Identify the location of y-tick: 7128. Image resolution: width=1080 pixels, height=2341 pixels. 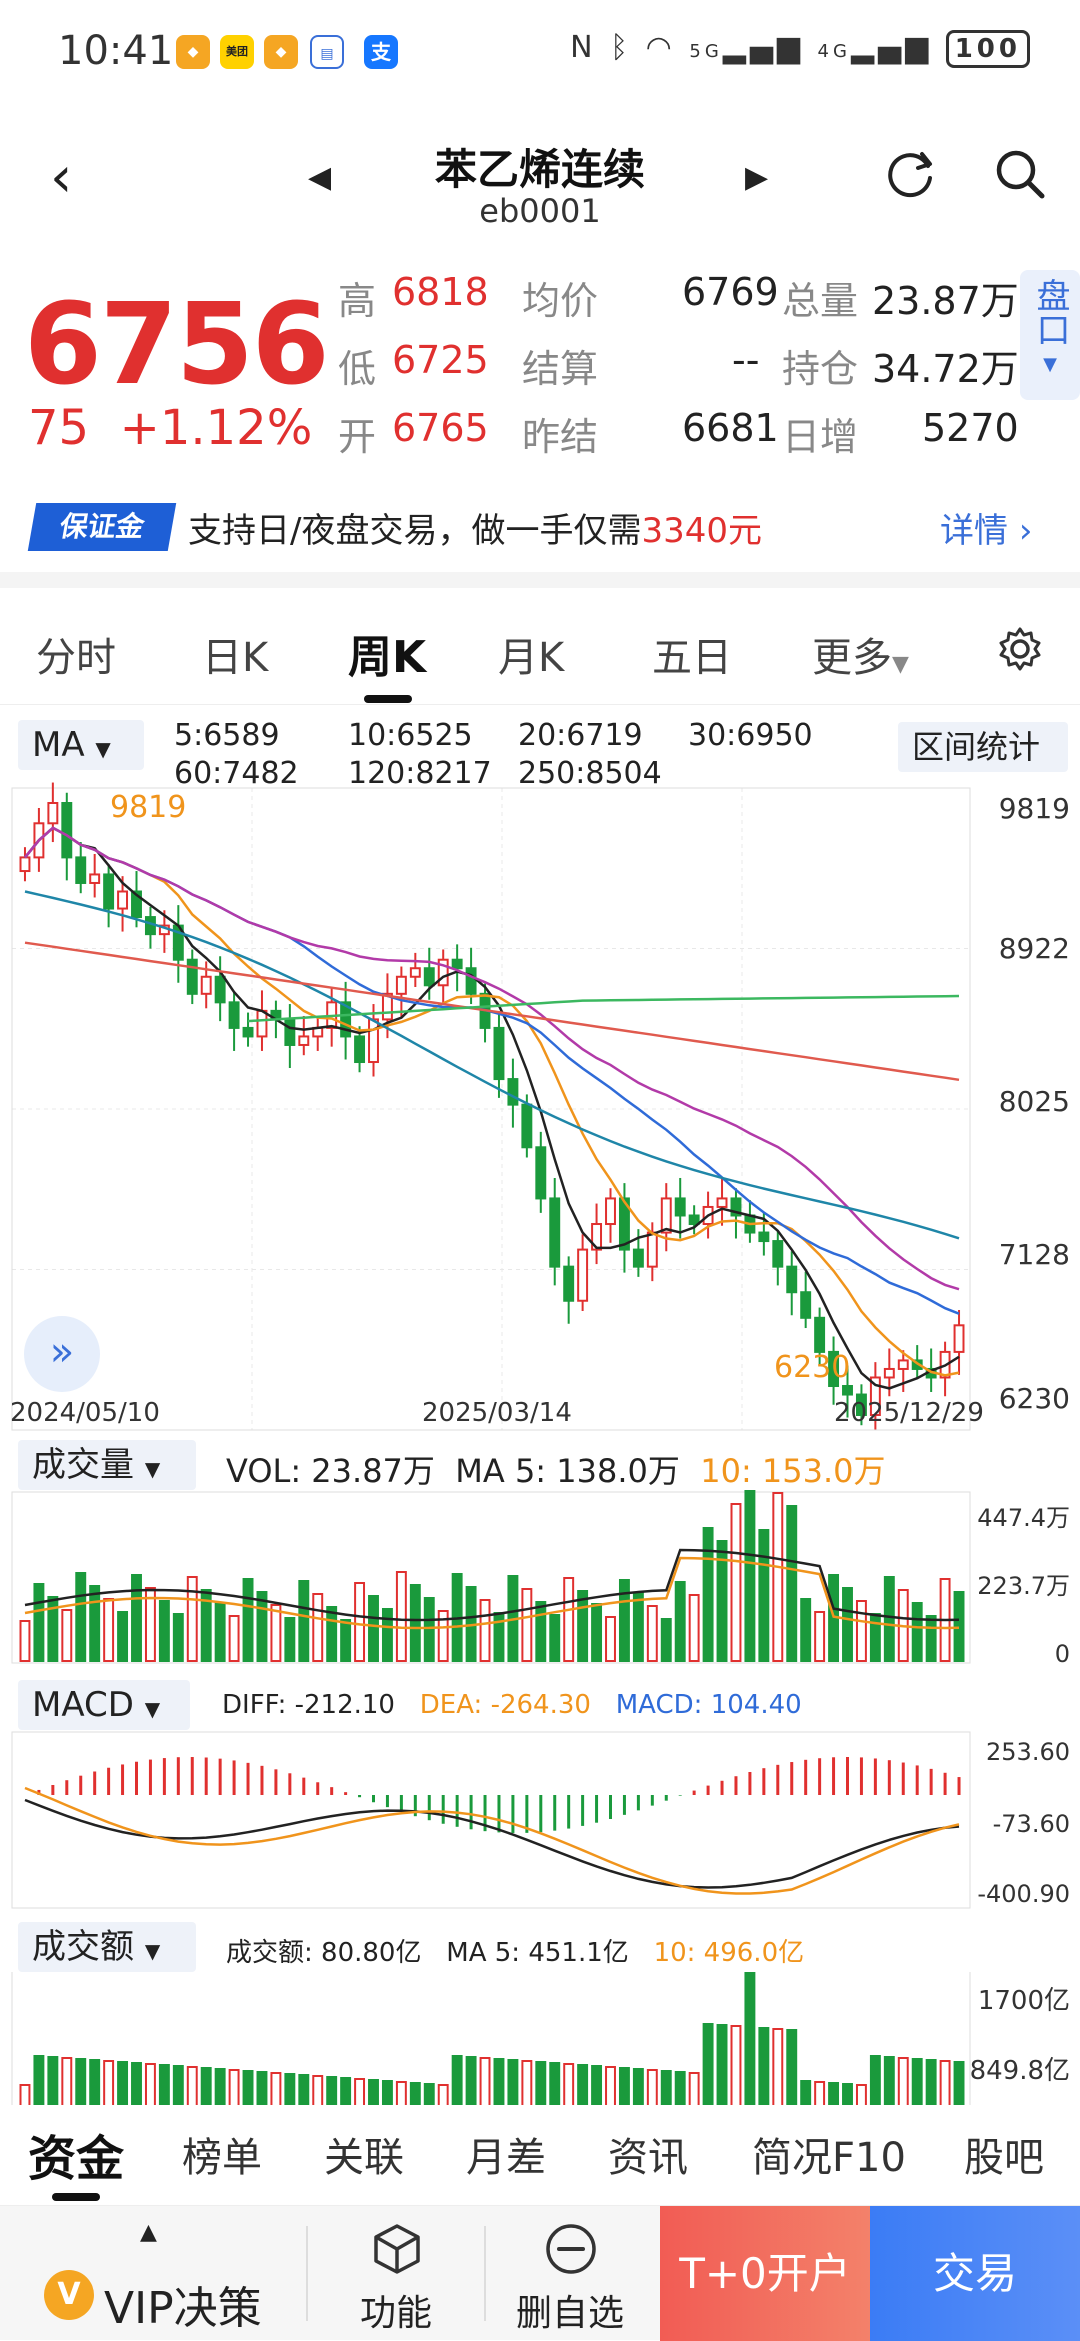
(1034, 1254).